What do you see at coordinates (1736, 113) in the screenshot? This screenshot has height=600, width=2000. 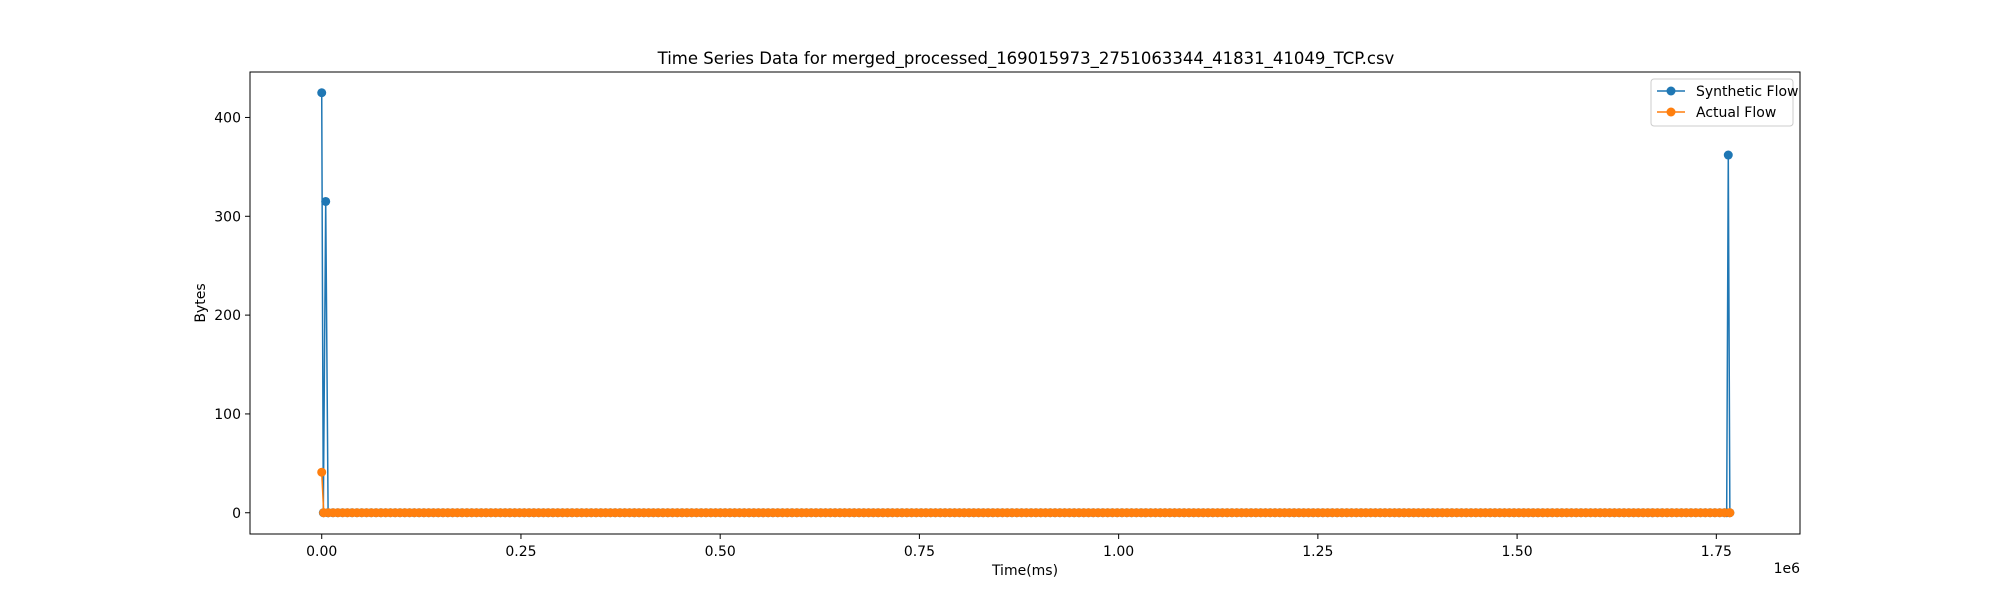 I see `legend-label-actual-flow: Actual Flow` at bounding box center [1736, 113].